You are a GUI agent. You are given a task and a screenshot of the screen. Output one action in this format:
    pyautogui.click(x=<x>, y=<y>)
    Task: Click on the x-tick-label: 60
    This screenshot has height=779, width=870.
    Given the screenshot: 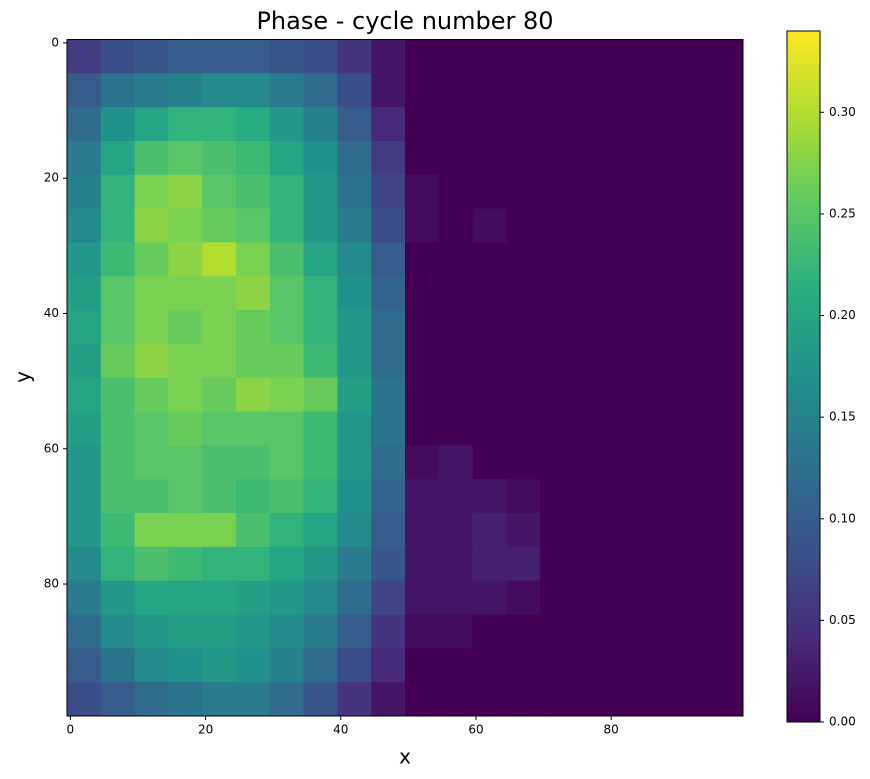 What is the action you would take?
    pyautogui.click(x=475, y=730)
    